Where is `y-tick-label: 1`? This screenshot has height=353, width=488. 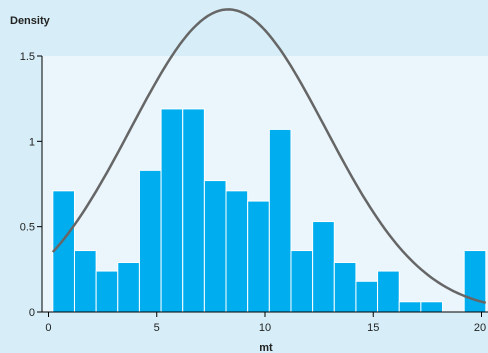
y-tick-label: 1 is located at coordinates (32, 142).